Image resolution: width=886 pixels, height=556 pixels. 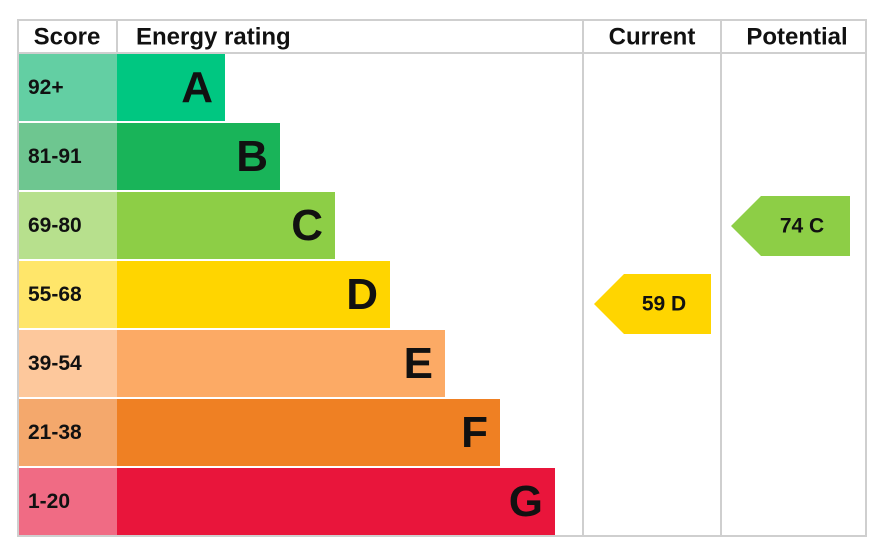 I want to click on score-range: 55-68, so click(x=55, y=294).